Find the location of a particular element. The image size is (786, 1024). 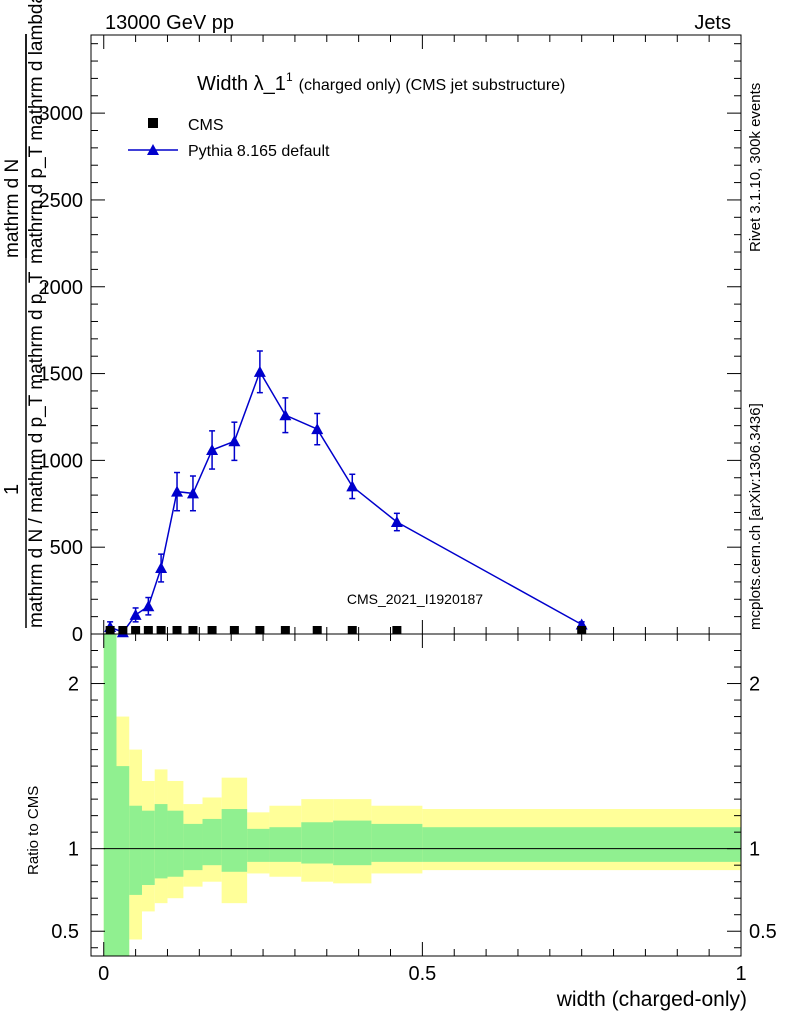

upper-ytick-label: 0 is located at coordinates (77, 635).